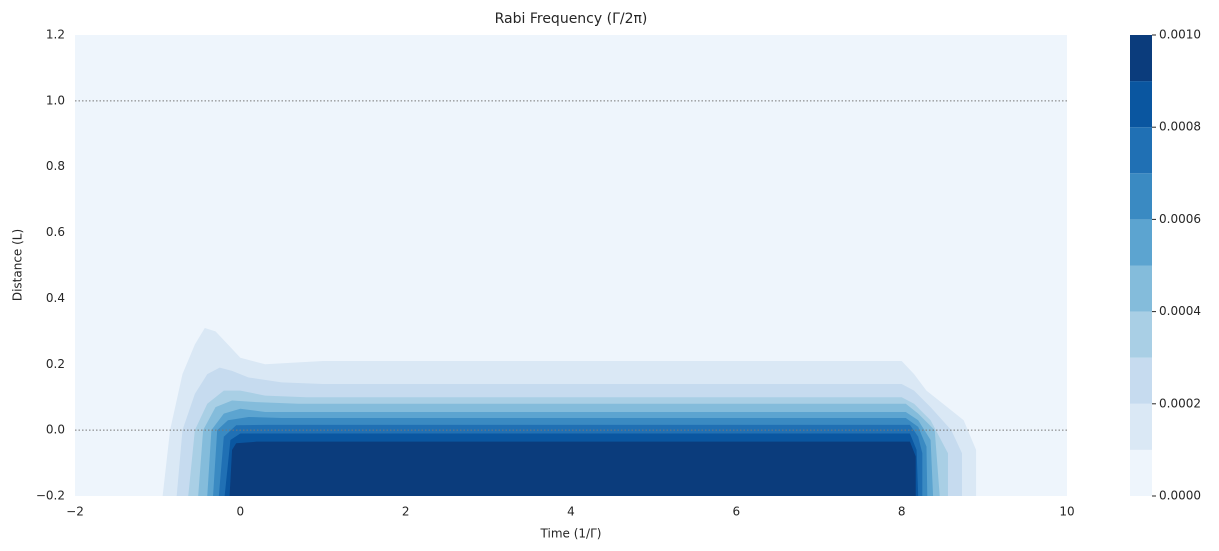  What do you see at coordinates (55, 298) in the screenshot?
I see `y-tick-label: 0.4` at bounding box center [55, 298].